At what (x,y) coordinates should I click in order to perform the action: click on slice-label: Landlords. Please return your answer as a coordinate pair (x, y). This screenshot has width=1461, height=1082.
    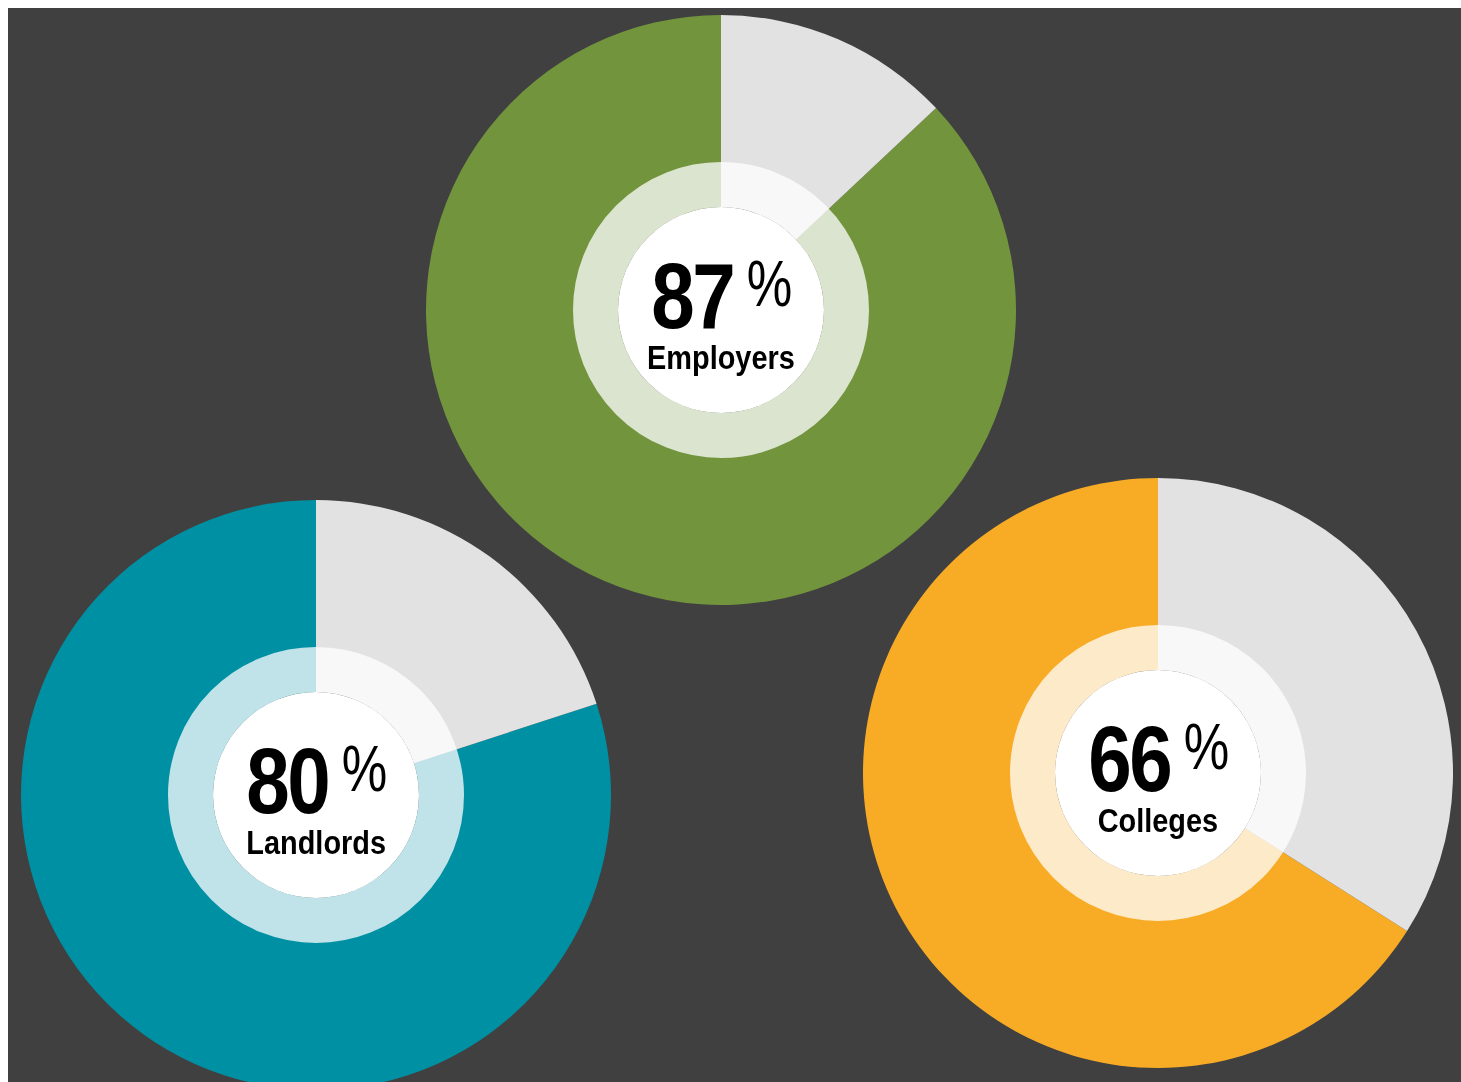
    Looking at the image, I should click on (316, 842).